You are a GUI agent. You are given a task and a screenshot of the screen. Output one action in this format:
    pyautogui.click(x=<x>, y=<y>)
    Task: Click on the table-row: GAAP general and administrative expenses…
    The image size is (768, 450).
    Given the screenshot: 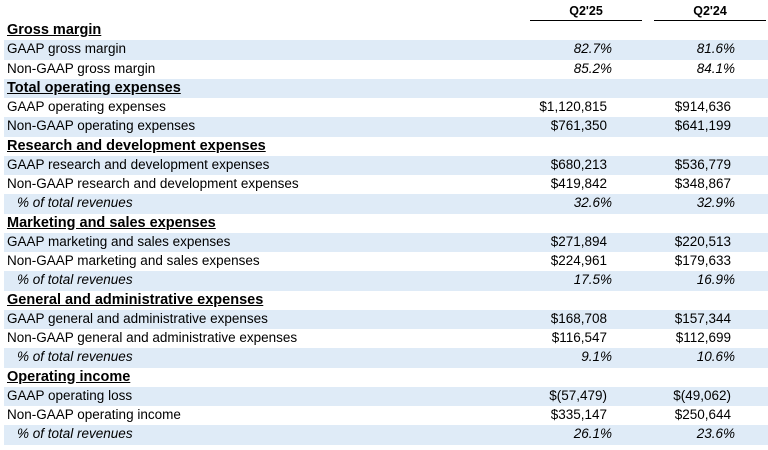 What is the action you would take?
    pyautogui.click(x=384, y=319)
    